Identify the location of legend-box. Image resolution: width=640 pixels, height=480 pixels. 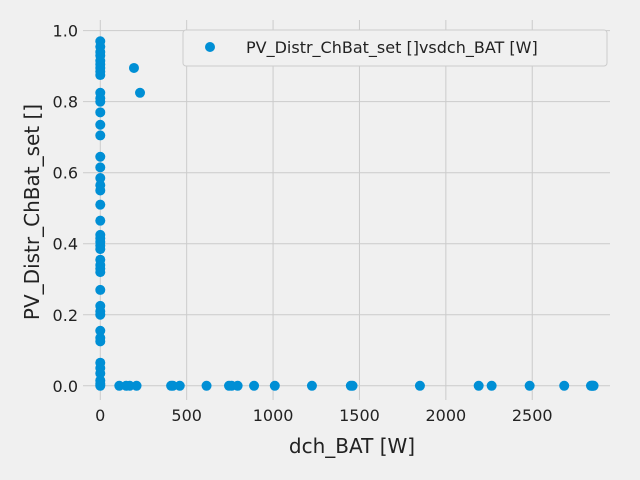
(395, 48).